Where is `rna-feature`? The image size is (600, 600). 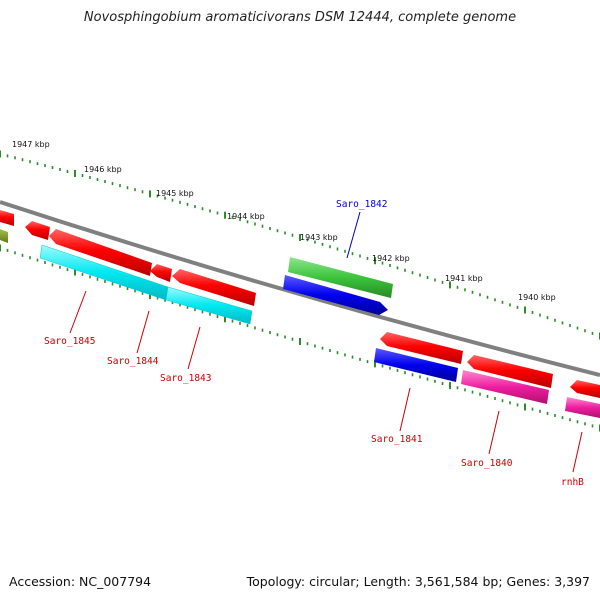 rna-feature is located at coordinates (209, 305).